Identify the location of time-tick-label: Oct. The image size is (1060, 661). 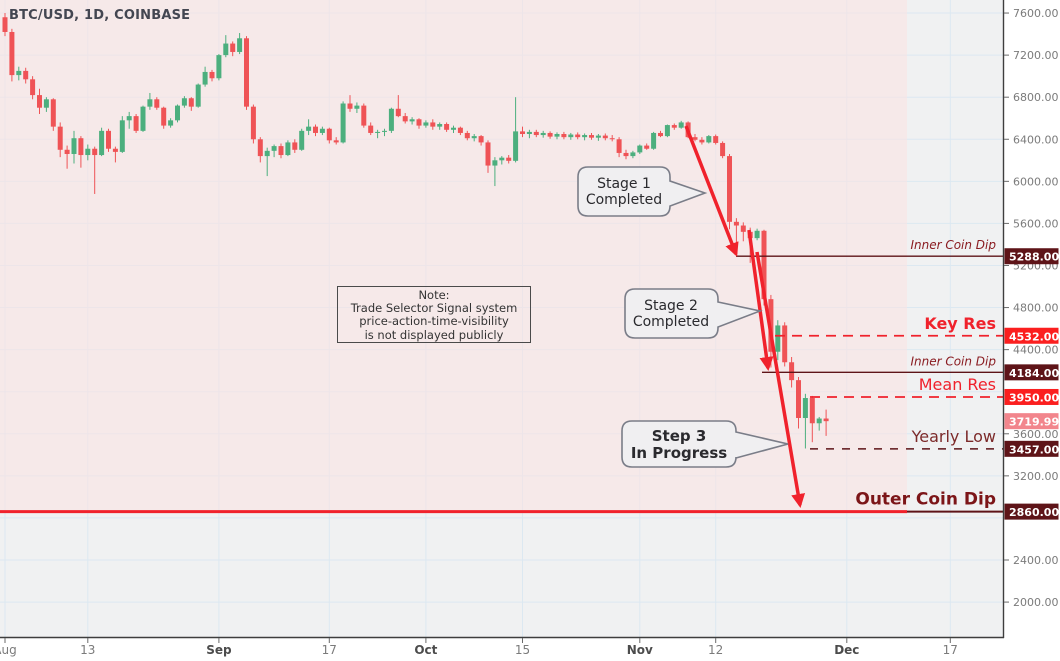
(425, 650).